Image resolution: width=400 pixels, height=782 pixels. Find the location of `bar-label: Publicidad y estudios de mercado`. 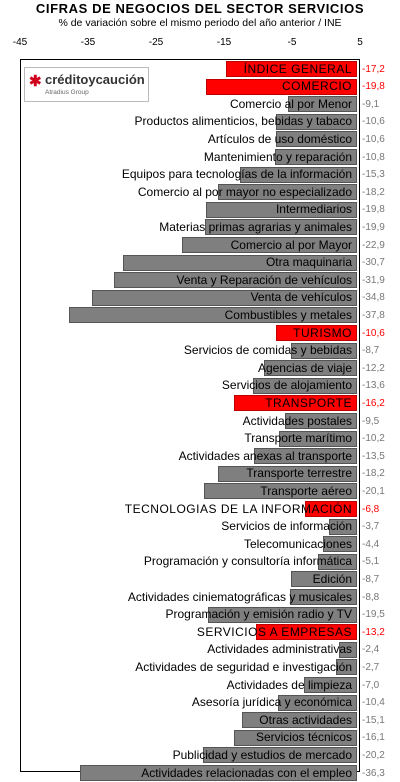

bar-label: Publicidad y estudios de mercado is located at coordinates (262, 754).